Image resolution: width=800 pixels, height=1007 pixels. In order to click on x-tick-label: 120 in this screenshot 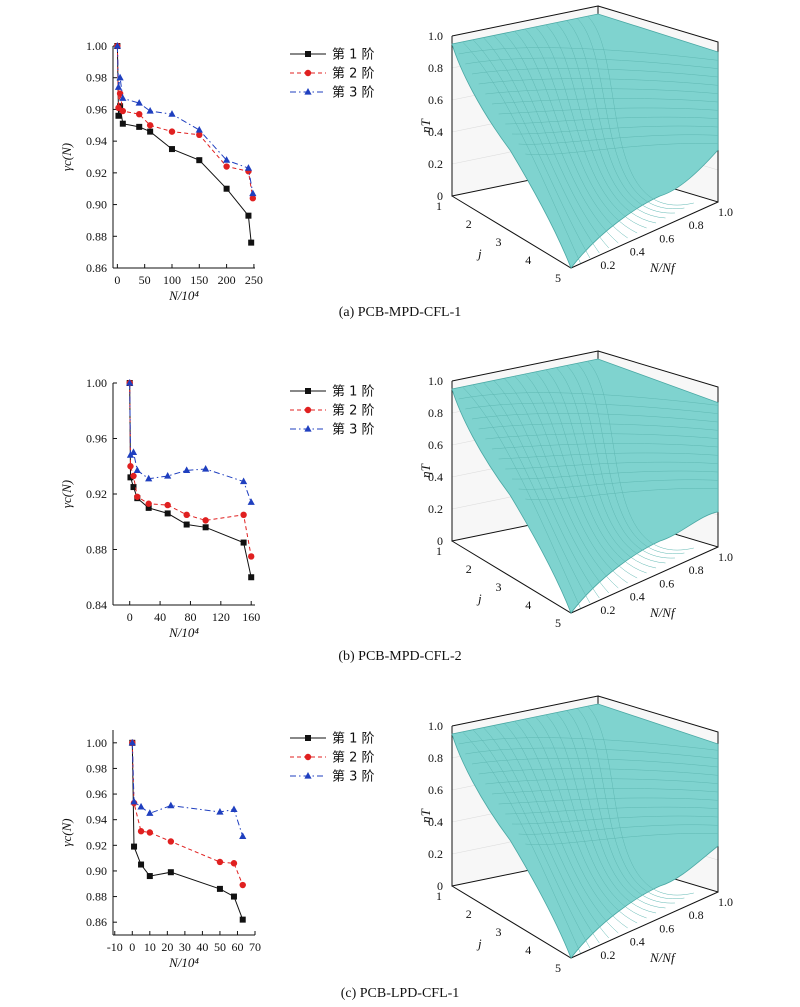, I will do `click(221, 617)`.